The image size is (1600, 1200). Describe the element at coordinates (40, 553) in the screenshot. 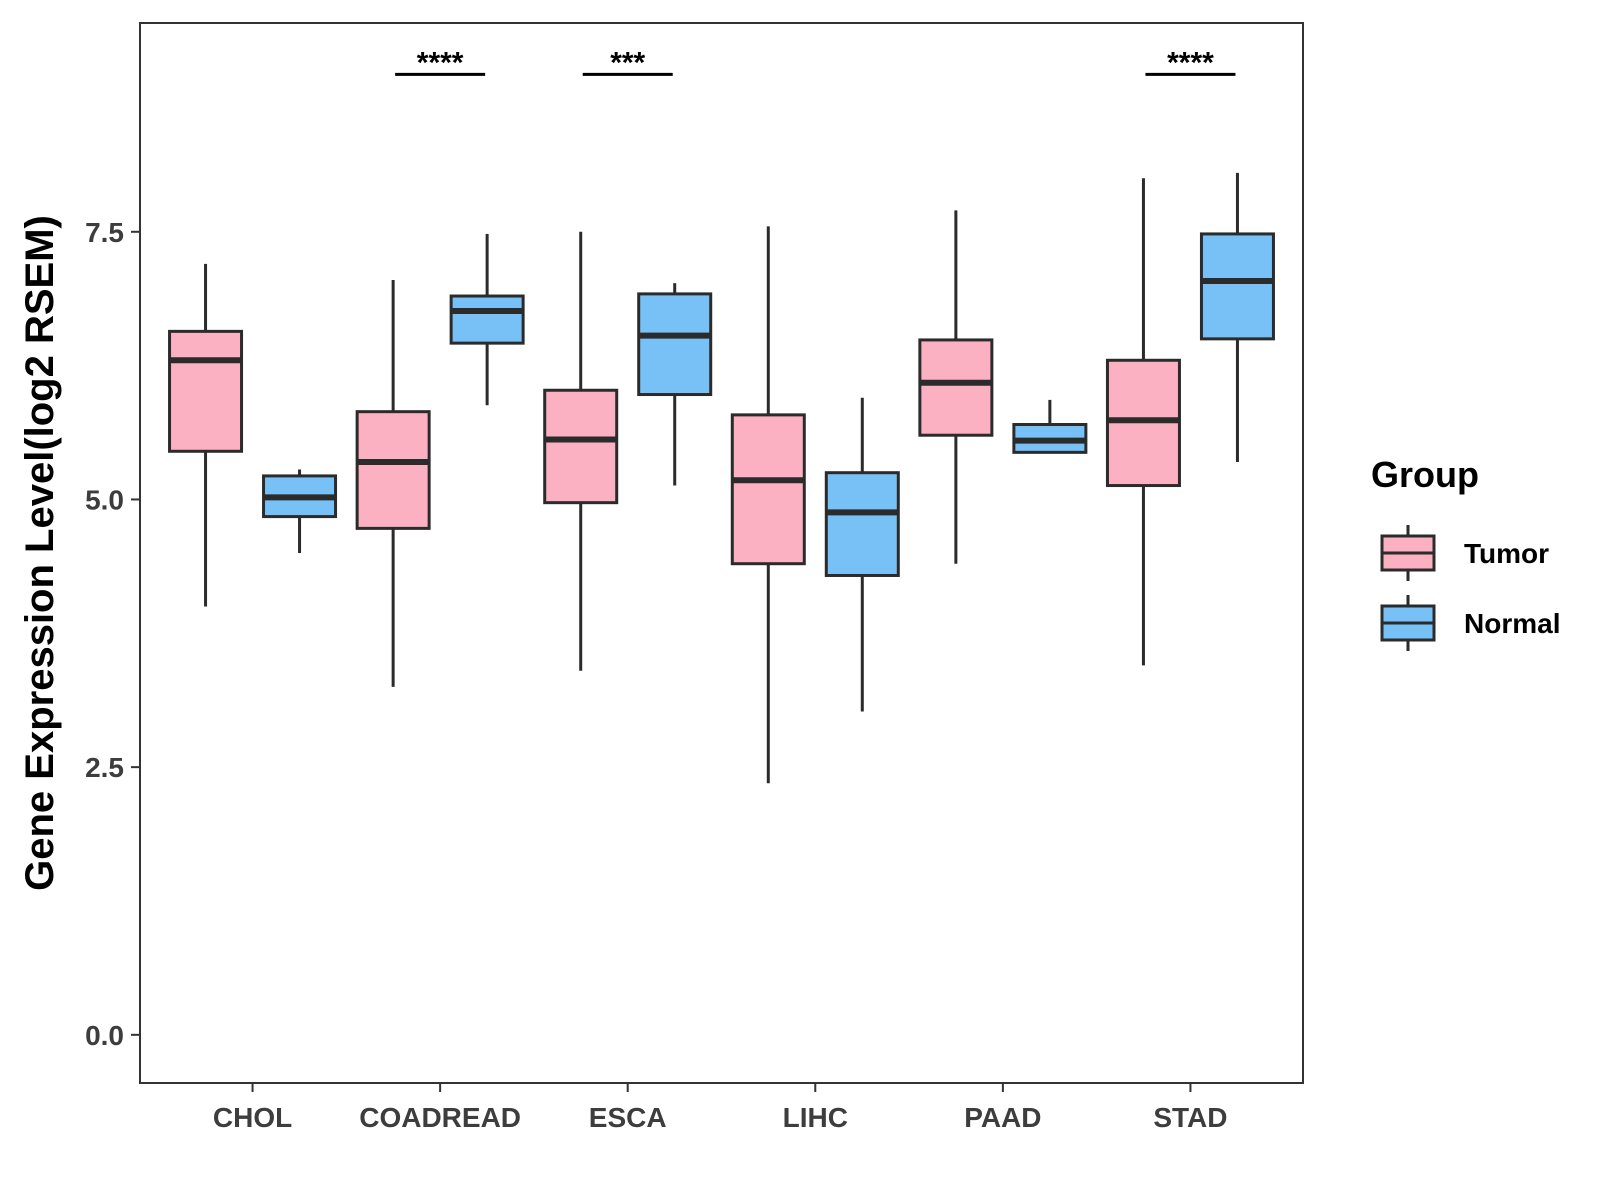

I see `y-axis-title: Gene Expression Level(log2 RSEM)` at that location.